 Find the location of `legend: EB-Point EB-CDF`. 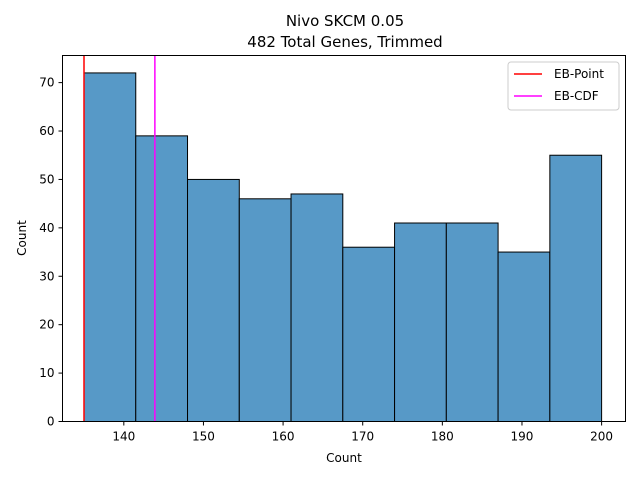

legend: EB-Point EB-CDF is located at coordinates (563, 86).